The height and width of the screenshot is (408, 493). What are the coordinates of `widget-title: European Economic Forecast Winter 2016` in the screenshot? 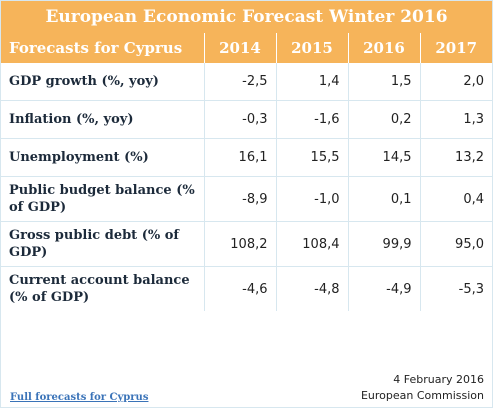 It's located at (246, 17).